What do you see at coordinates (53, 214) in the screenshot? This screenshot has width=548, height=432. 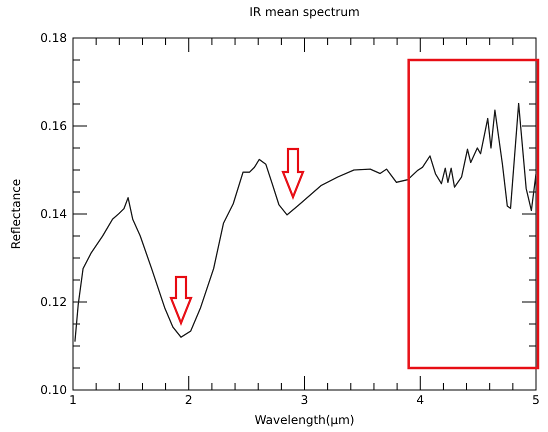 I see `y-tick-label: 0.14` at bounding box center [53, 214].